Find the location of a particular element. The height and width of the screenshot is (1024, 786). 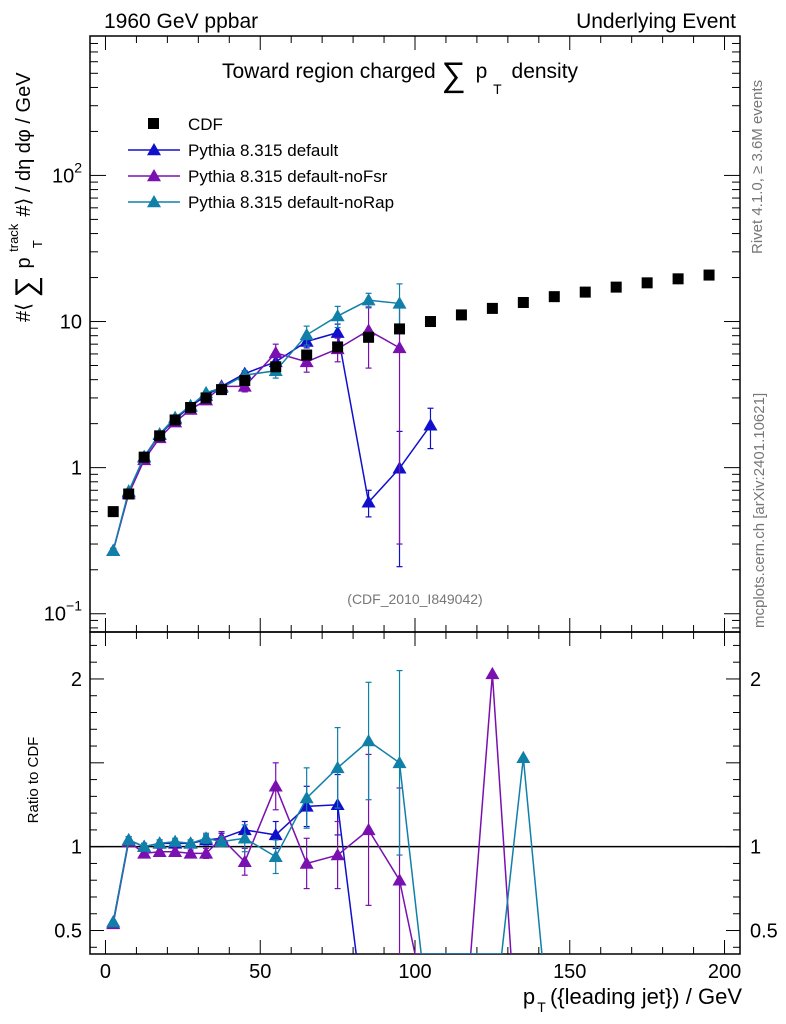

header-left: 1960 GeV ppbar is located at coordinates (181, 21).